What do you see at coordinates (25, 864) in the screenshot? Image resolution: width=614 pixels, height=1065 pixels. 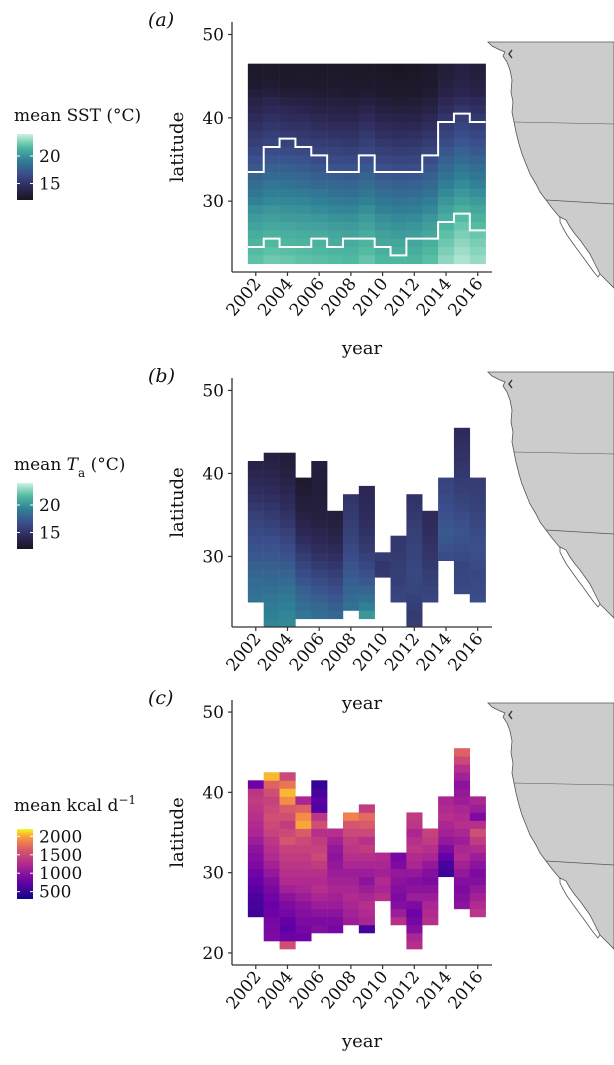 I see `colorbar` at bounding box center [25, 864].